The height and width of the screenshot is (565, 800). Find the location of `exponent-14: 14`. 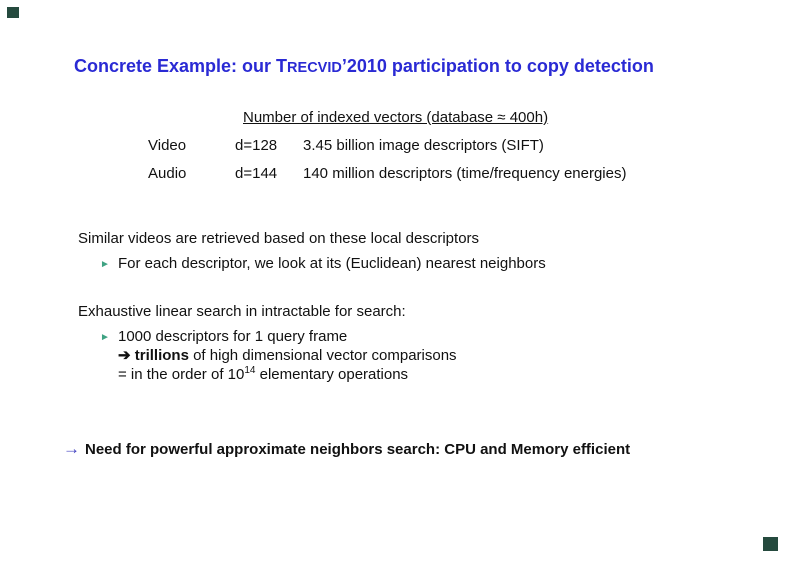

exponent-14: 14 is located at coordinates (250, 370).